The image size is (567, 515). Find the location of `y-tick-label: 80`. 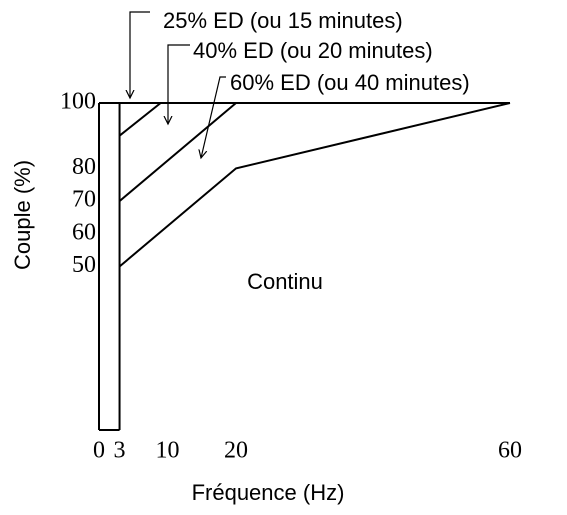

y-tick-label: 80 is located at coordinates (84, 167).